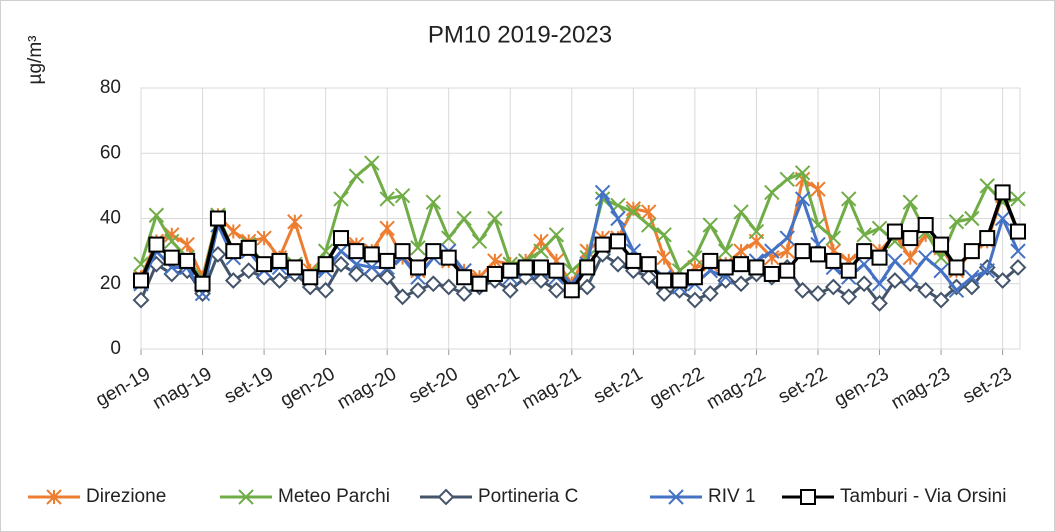 This screenshot has height=532, width=1055. What do you see at coordinates (35, 60) in the screenshot?
I see `y-axis-label: µg/m³` at bounding box center [35, 60].